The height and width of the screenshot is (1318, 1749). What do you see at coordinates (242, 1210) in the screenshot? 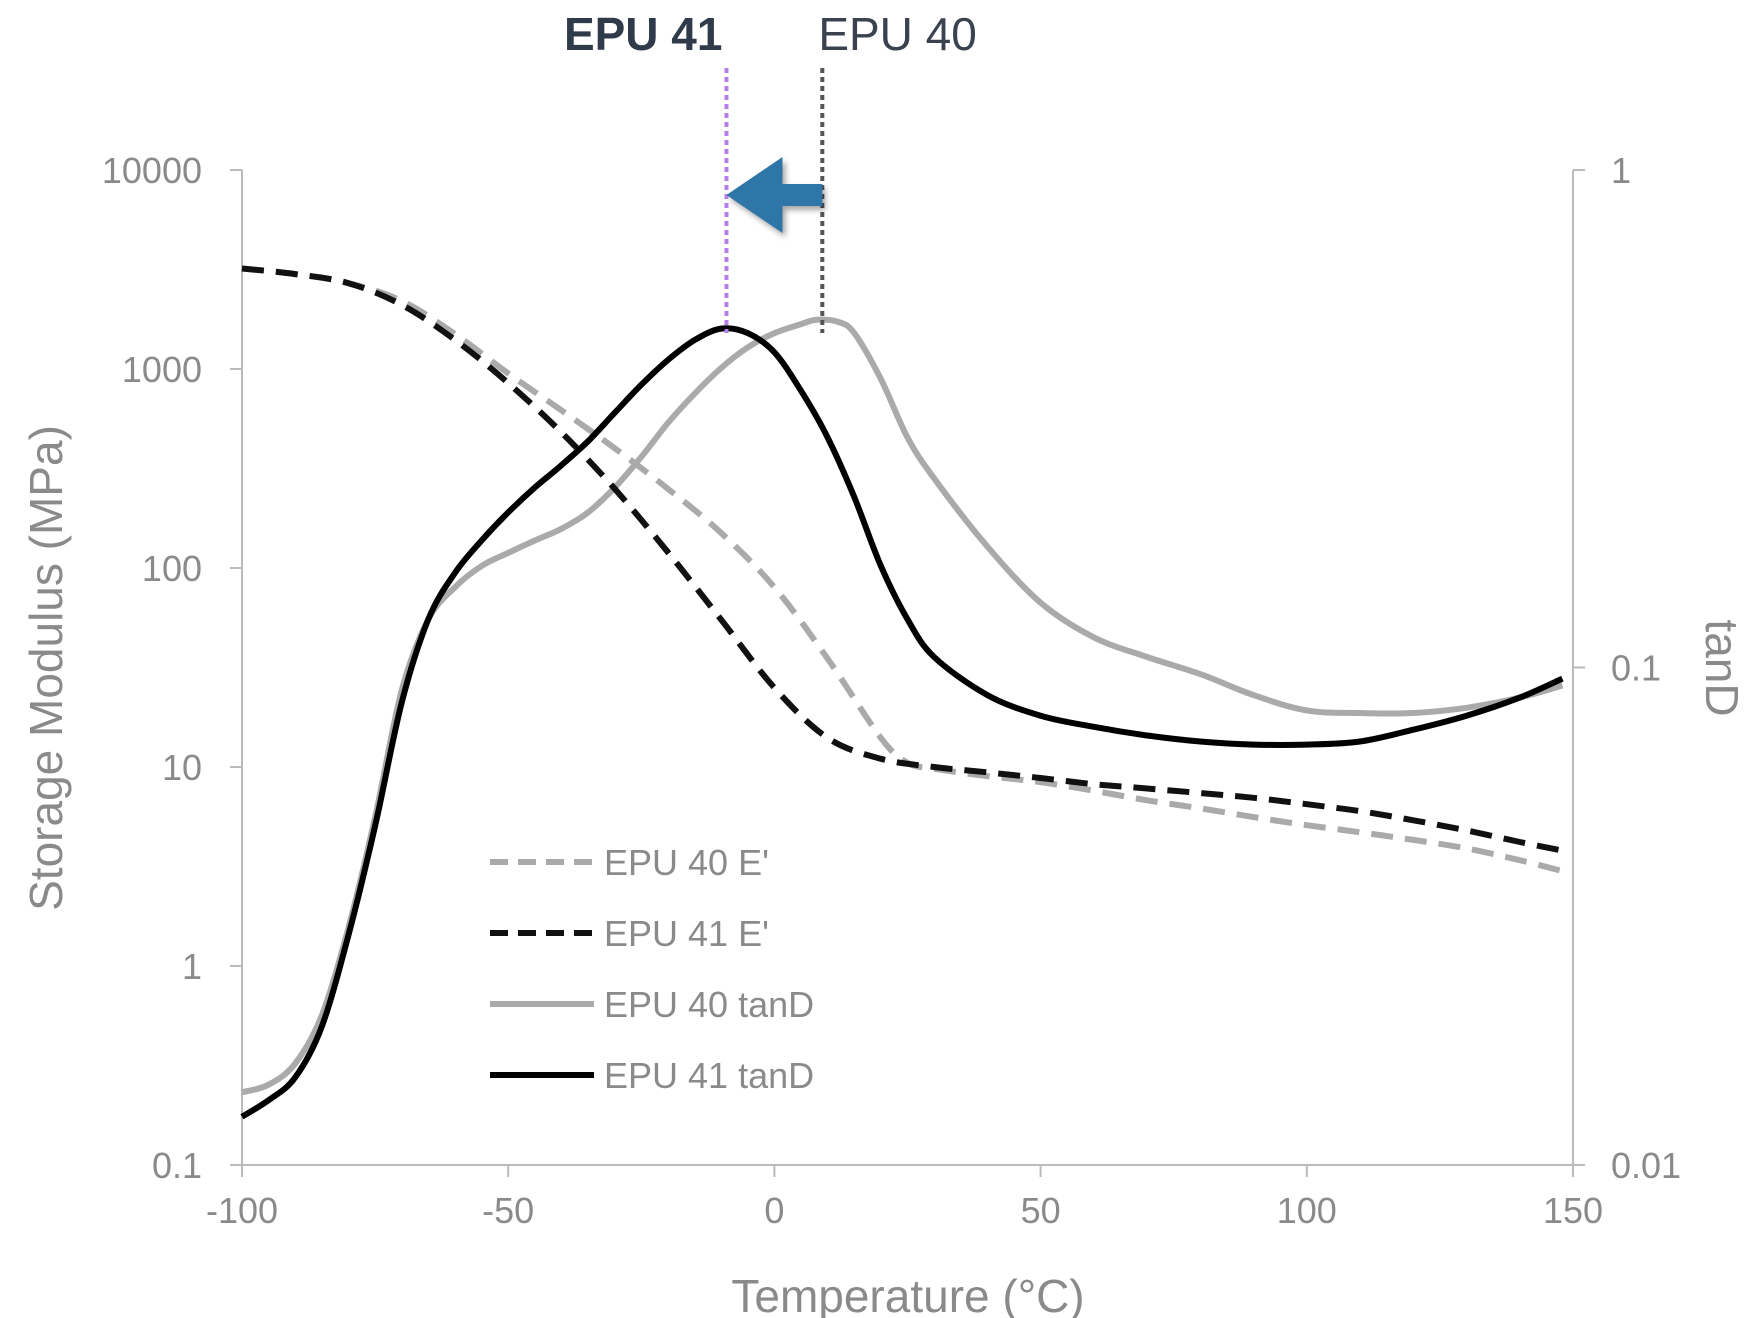
I see `x-tick-label: -100` at bounding box center [242, 1210].